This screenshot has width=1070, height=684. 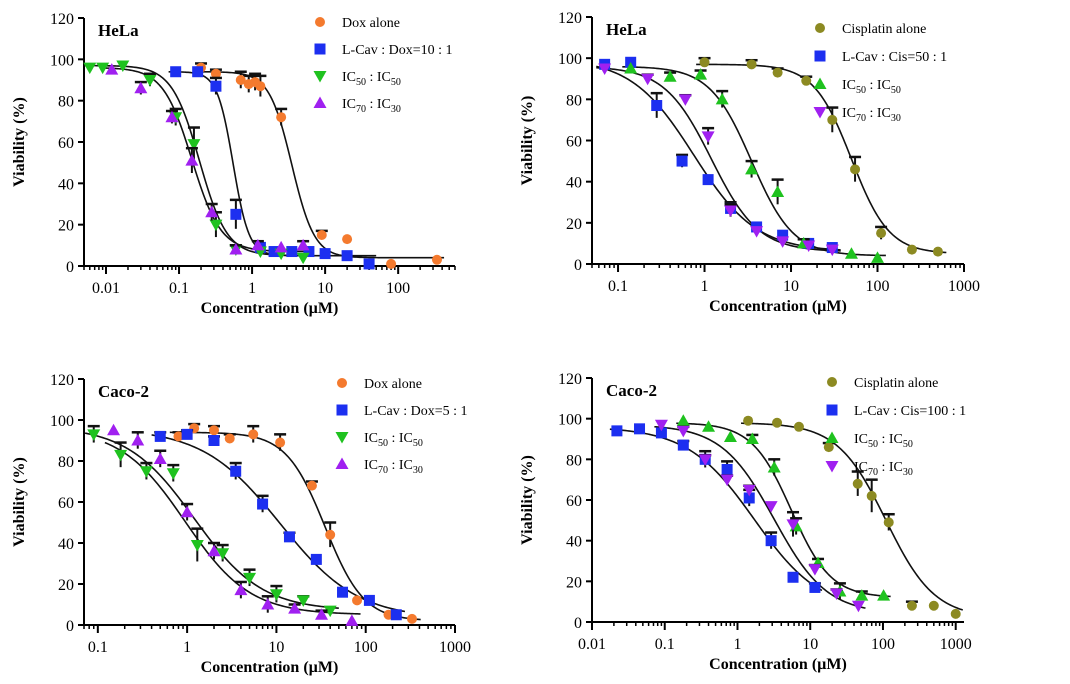 What do you see at coordinates (66, 102) in the screenshot?
I see `y-tick-label: 80` at bounding box center [66, 102].